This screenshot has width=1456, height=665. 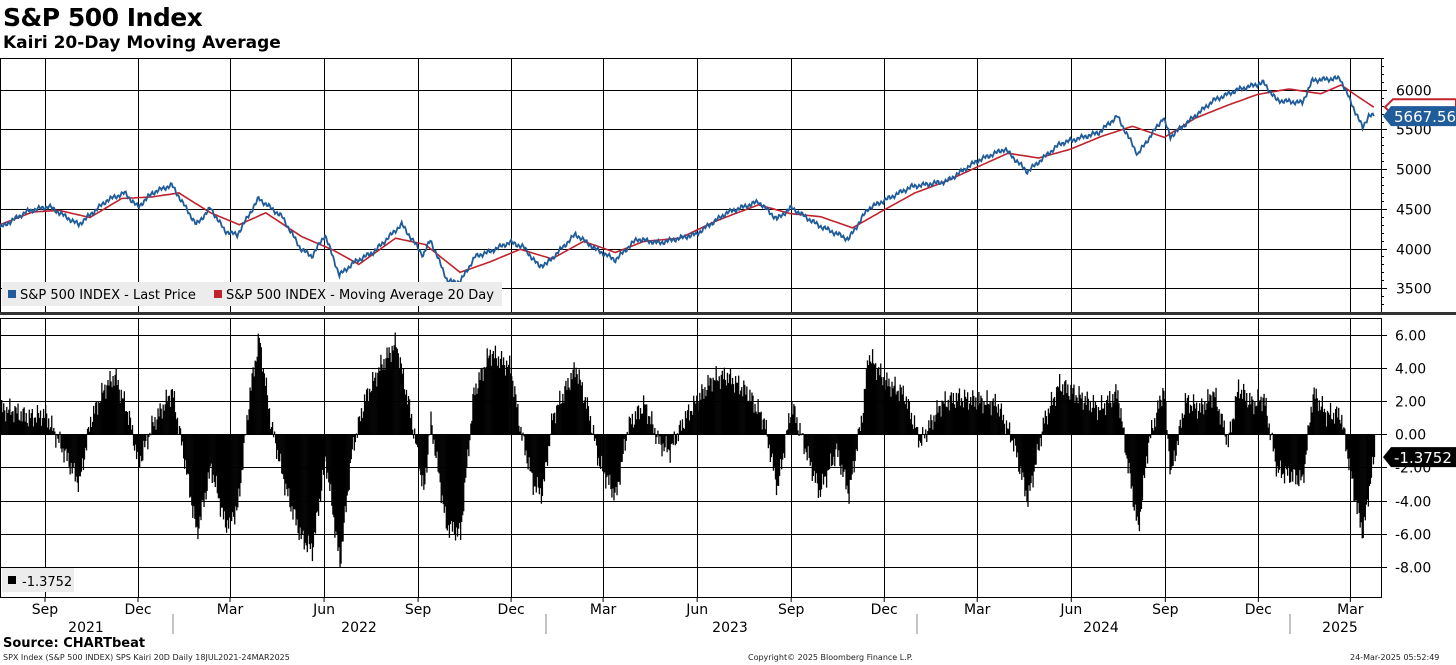 I want to click on x-month-label: Mar, so click(x=1350, y=610).